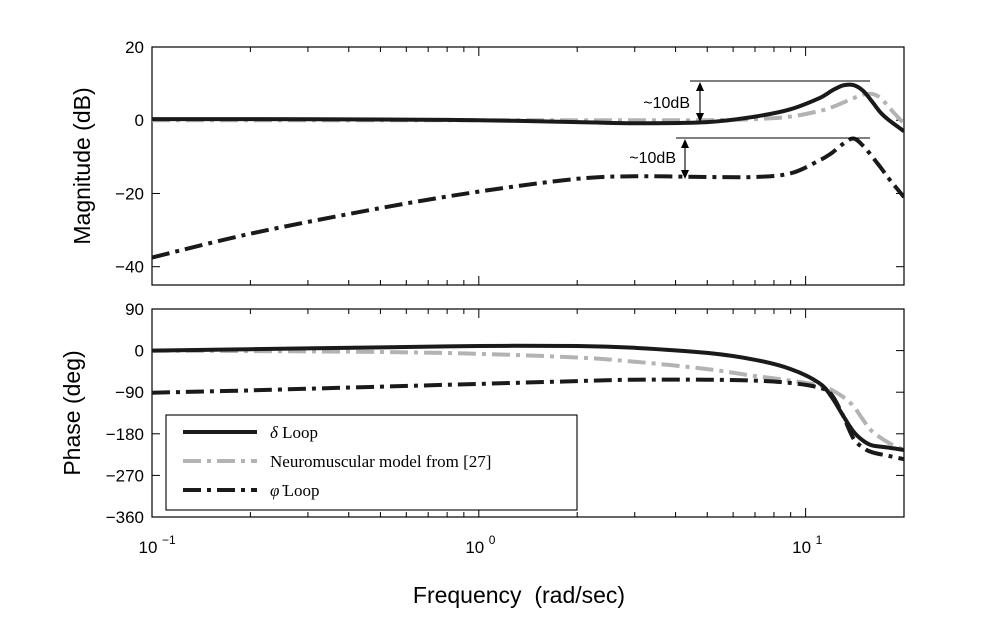 The height and width of the screenshot is (617, 1000). I want to click on phase-y-tick-label: −180, so click(125, 434).